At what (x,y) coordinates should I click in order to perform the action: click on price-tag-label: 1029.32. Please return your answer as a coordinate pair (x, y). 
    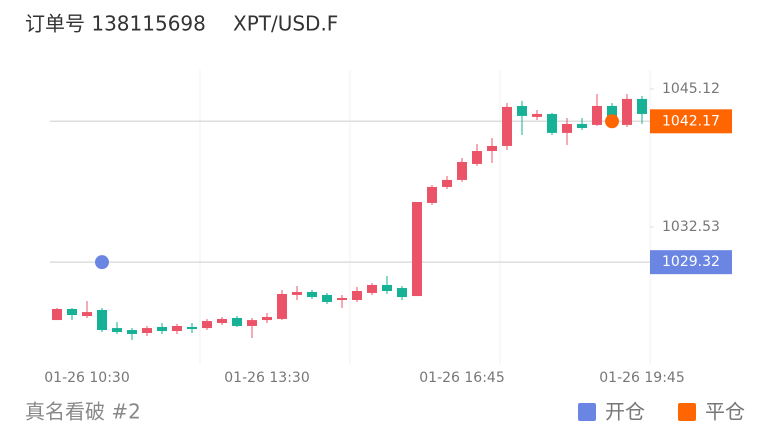
    Looking at the image, I should click on (691, 262).